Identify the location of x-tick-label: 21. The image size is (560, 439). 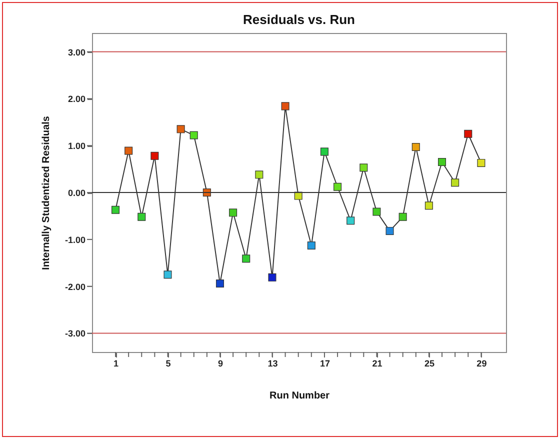
(377, 363).